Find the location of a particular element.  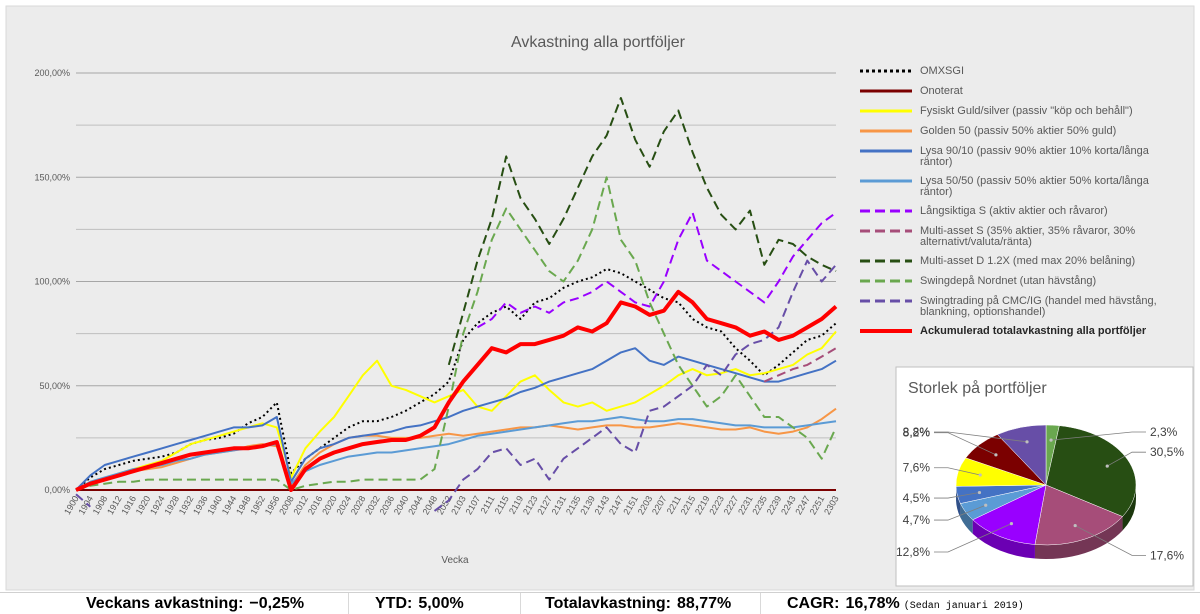

y-tick-label: 0,00% is located at coordinates (57, 490).